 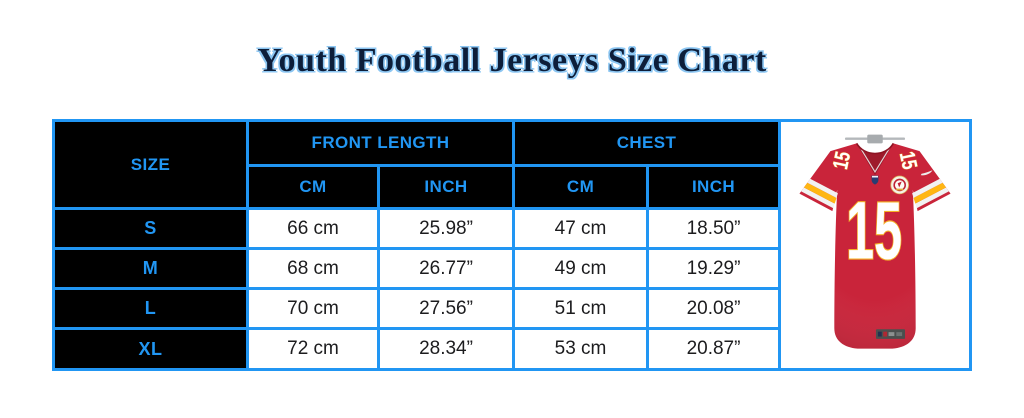 I want to click on size-cell: XL, so click(x=150, y=349).